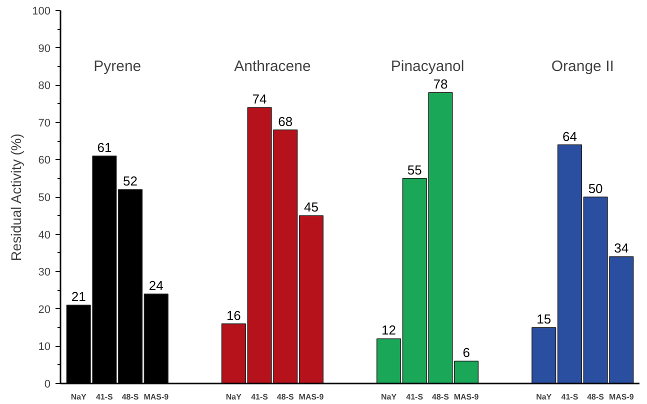  What do you see at coordinates (427, 66) in the screenshot?
I see `annotation: Pinacyanol` at bounding box center [427, 66].